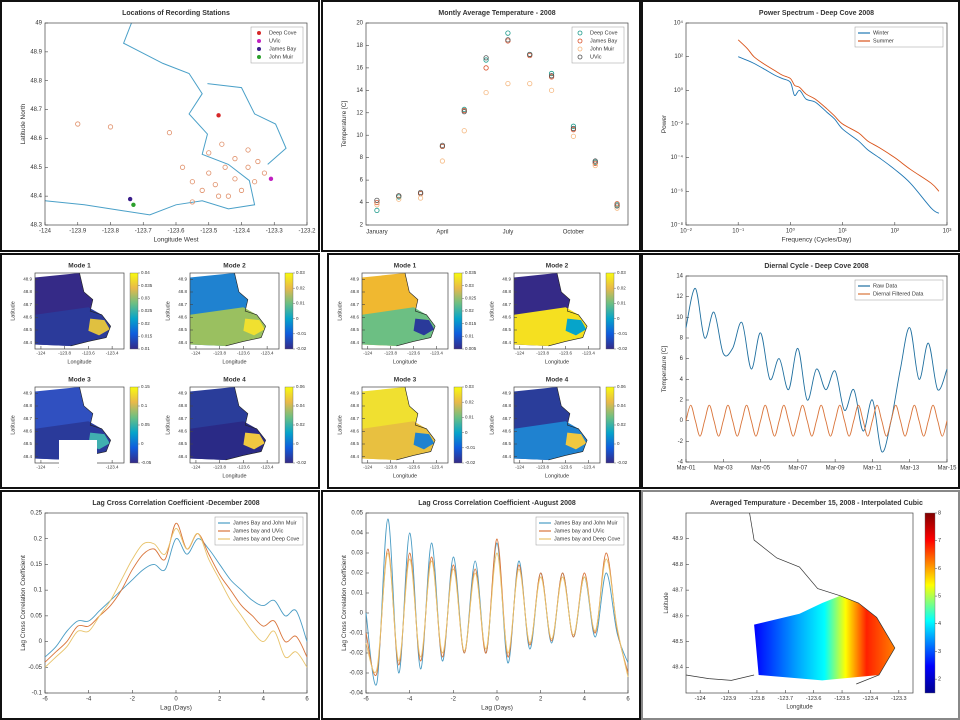  What do you see at coordinates (356, 674) in the screenshot?
I see `y-tick-label: -0.03` at bounding box center [356, 674].